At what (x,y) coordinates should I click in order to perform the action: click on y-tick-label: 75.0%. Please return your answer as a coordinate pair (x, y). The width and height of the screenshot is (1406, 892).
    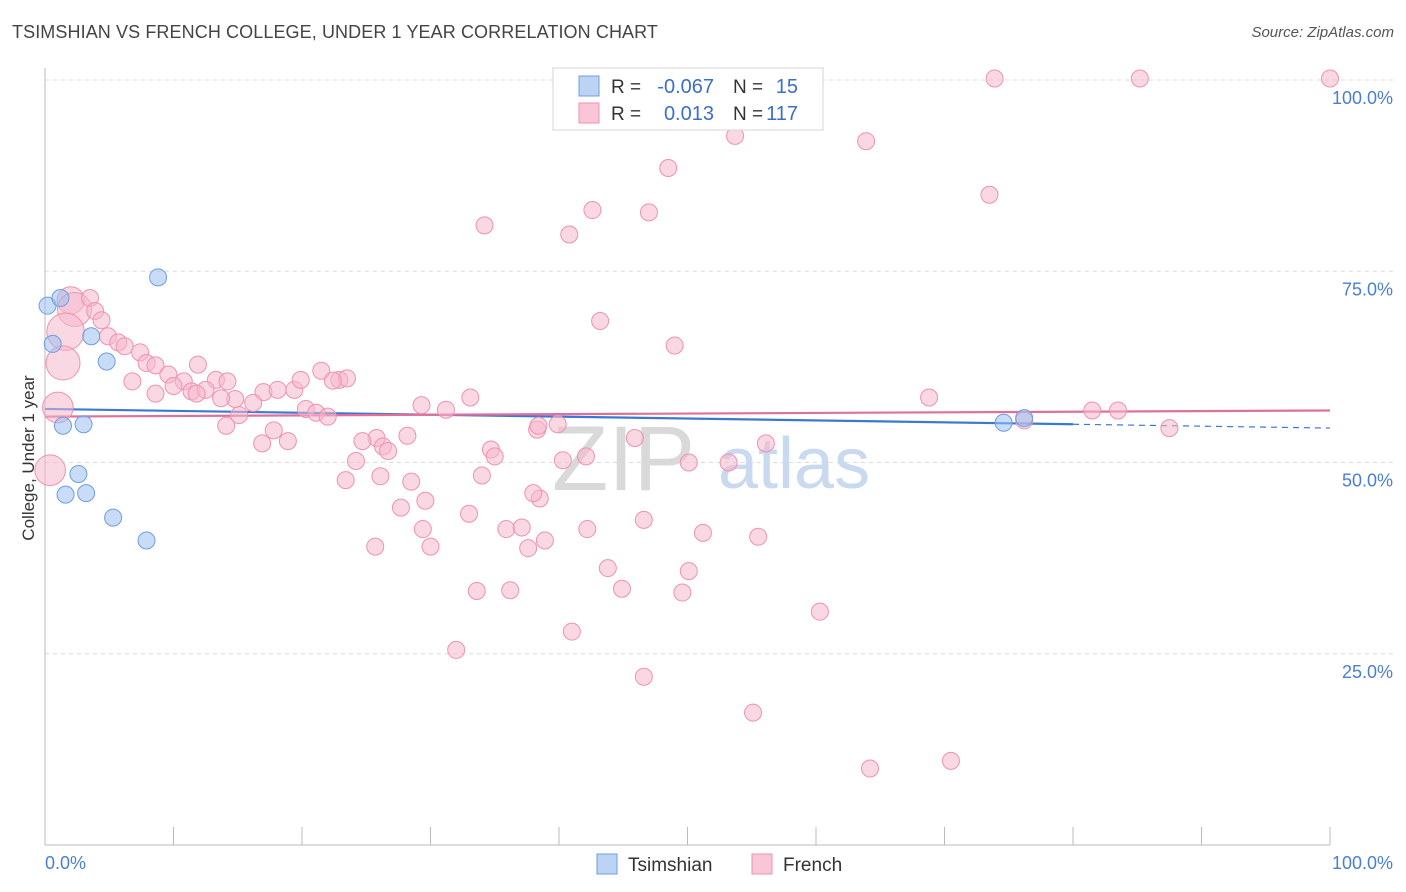
    Looking at the image, I should click on (1367, 289).